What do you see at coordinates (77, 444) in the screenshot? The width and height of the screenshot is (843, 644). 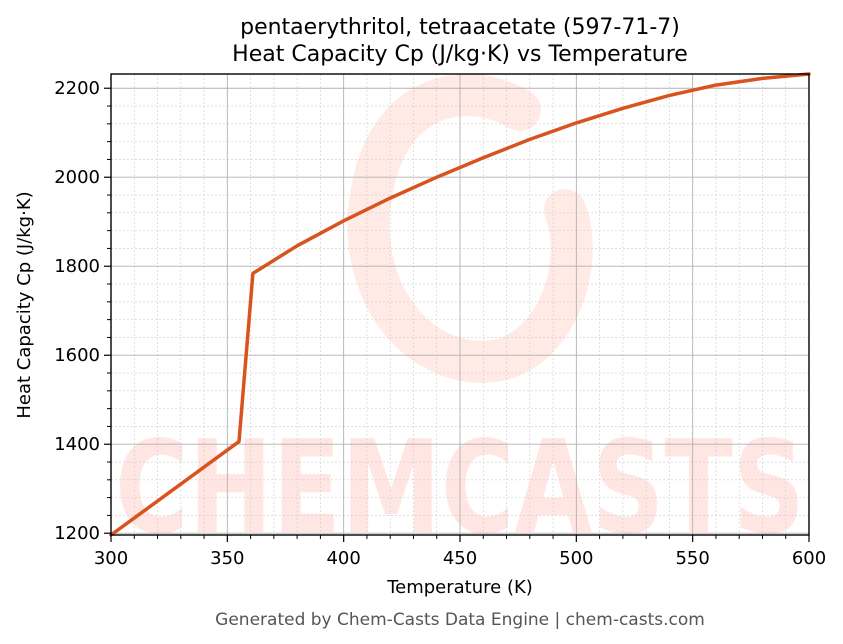 I see `y-tick-label: 1400` at bounding box center [77, 444].